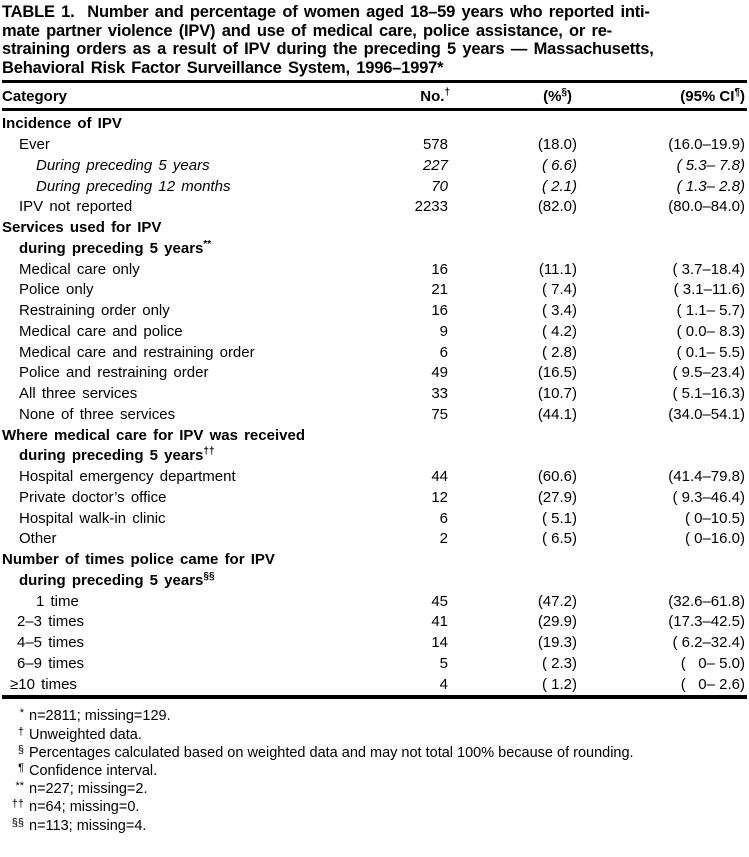  Describe the element at coordinates (62, 124) in the screenshot. I see `row-label: Incidence of IPV` at that location.